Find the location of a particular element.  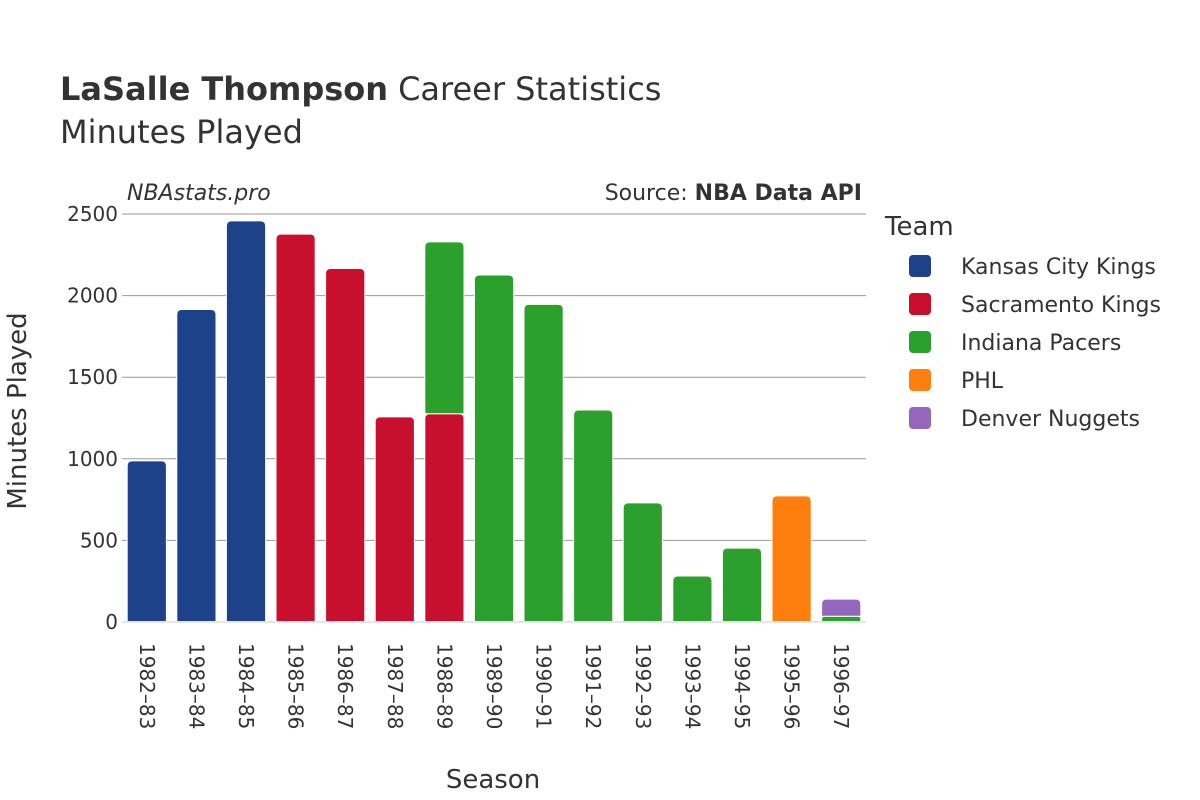

x-tick-label: 1990–91 is located at coordinates (544, 686).